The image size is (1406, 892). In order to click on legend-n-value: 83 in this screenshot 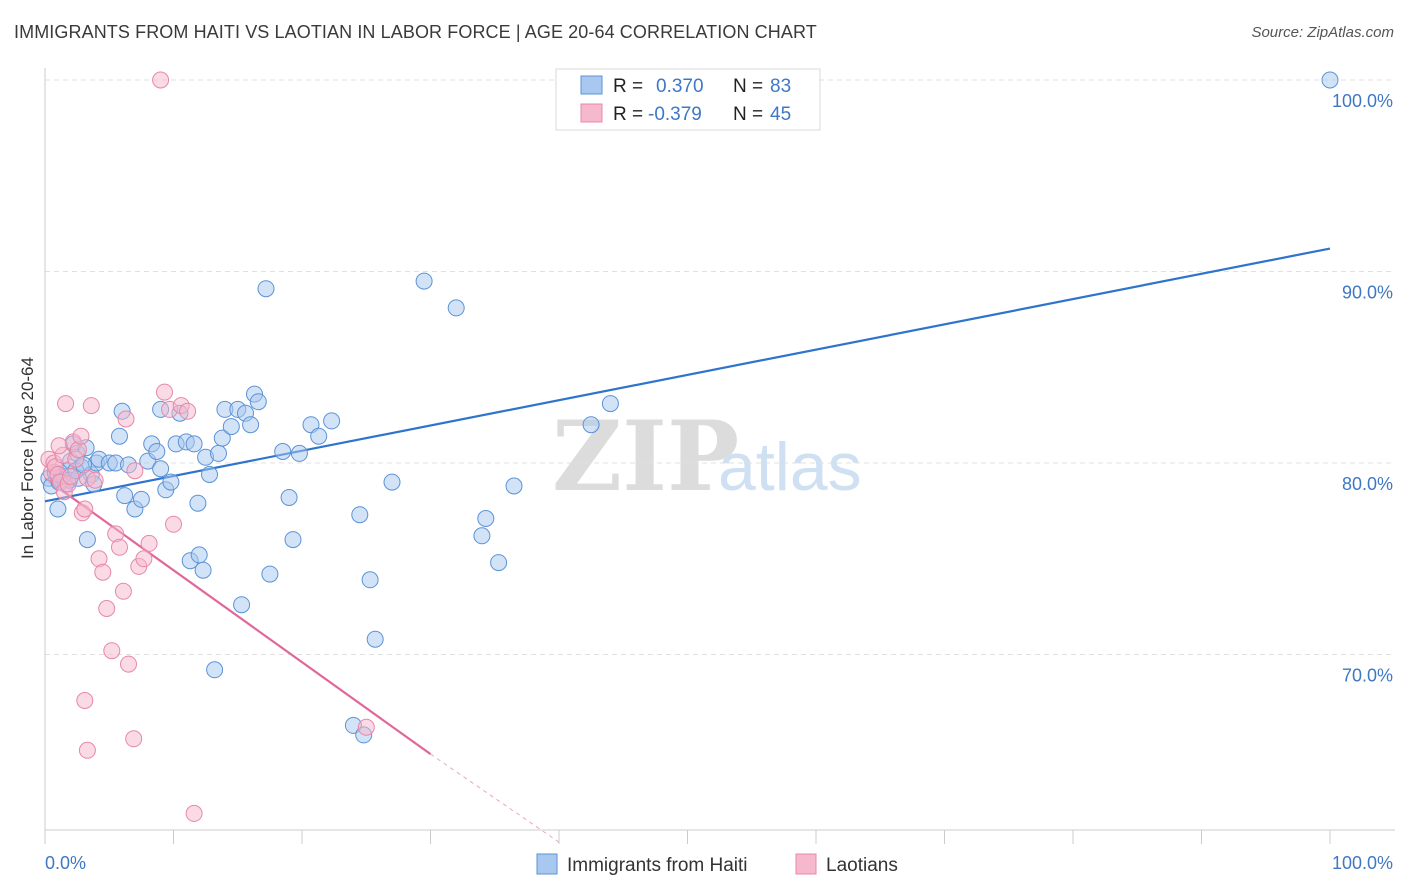, I will do `click(780, 86)`.